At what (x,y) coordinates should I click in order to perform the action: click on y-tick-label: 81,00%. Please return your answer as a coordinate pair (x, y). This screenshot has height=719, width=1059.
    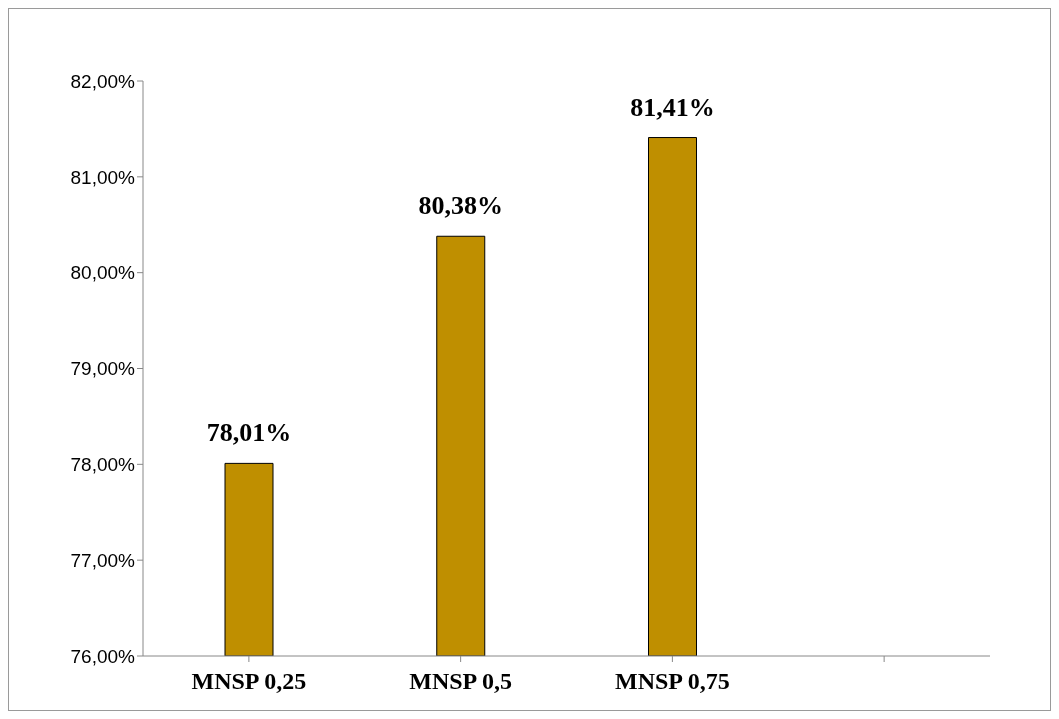
    Looking at the image, I should click on (103, 177).